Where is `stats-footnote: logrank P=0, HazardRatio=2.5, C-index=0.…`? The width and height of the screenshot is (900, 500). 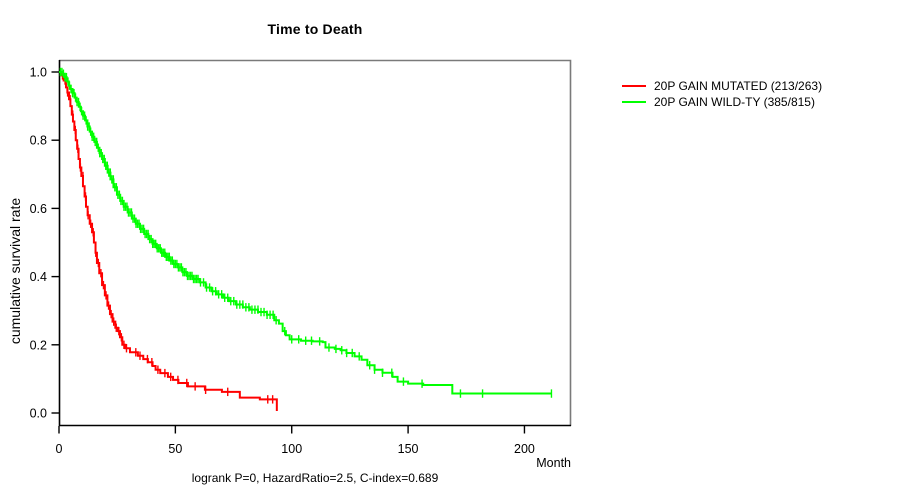 stats-footnote: logrank P=0, HazardRatio=2.5, C-index=0.… is located at coordinates (315, 478).